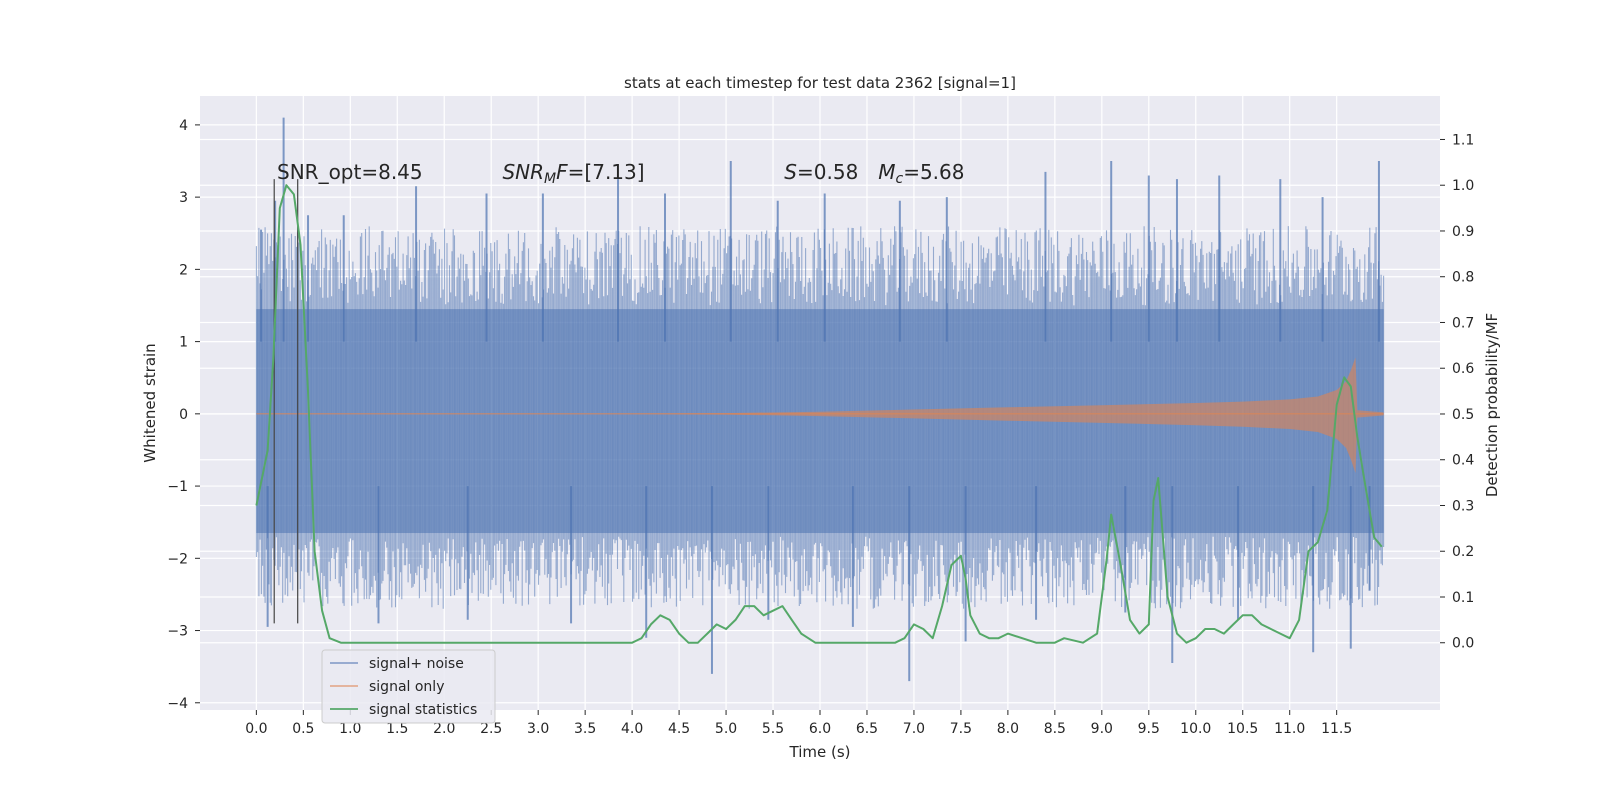 This screenshot has height=800, width=1600. What do you see at coordinates (820, 729) in the screenshot?
I see `x-tick-label: 6.0` at bounding box center [820, 729].